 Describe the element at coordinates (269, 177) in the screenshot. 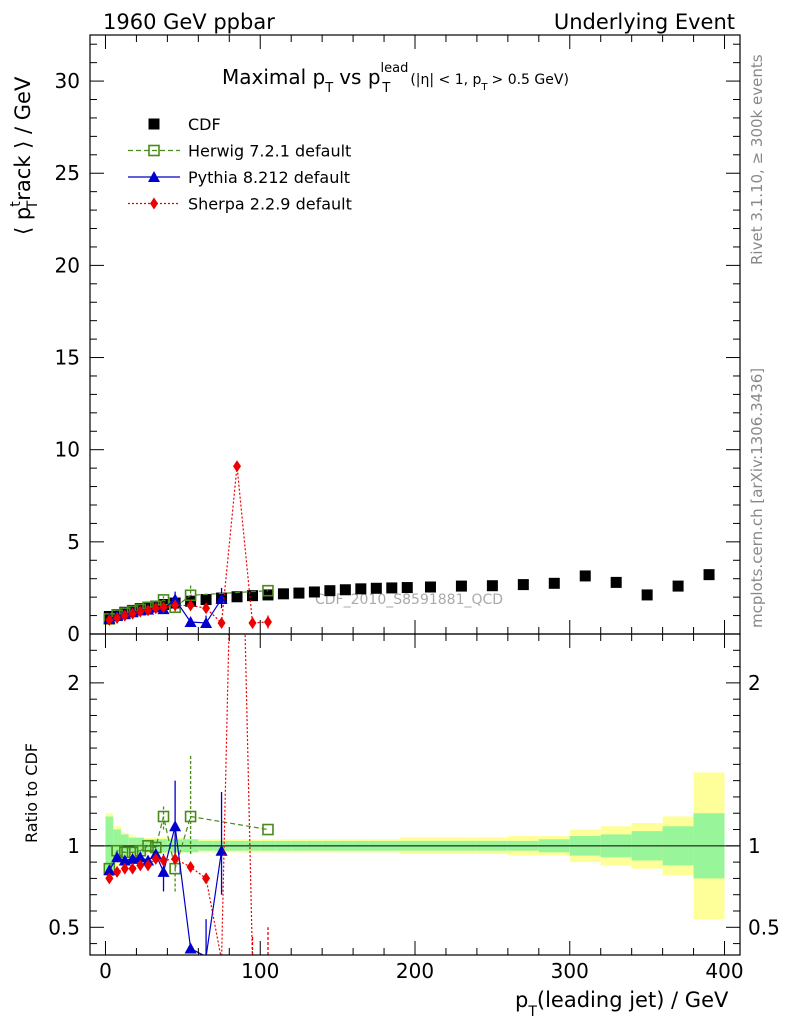

I see `legend-label-pythia: Pythia 8.212 default` at that location.